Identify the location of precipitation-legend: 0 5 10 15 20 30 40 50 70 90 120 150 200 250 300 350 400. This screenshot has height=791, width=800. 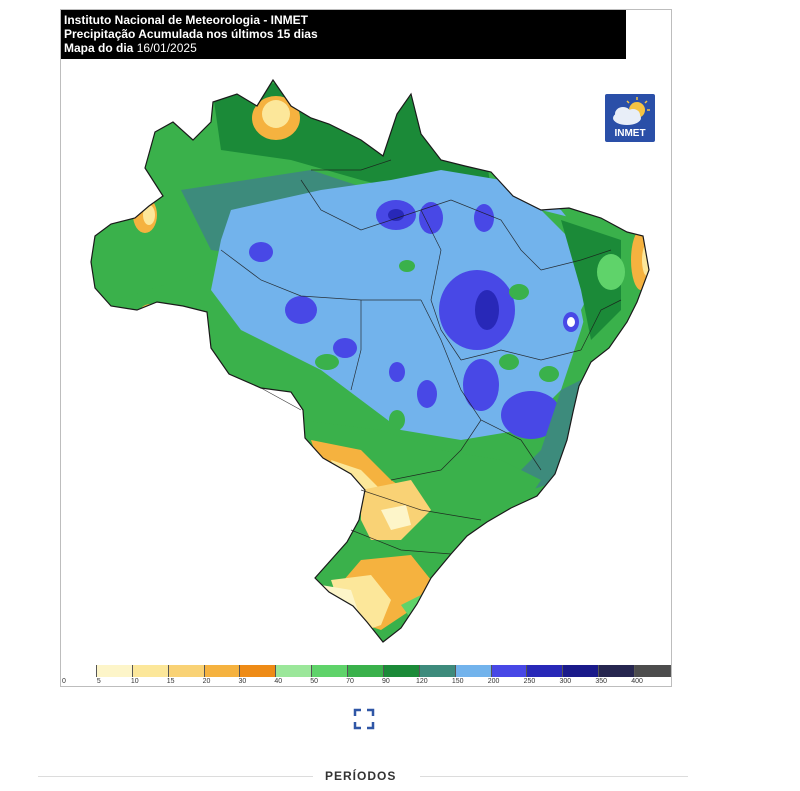
(366, 675).